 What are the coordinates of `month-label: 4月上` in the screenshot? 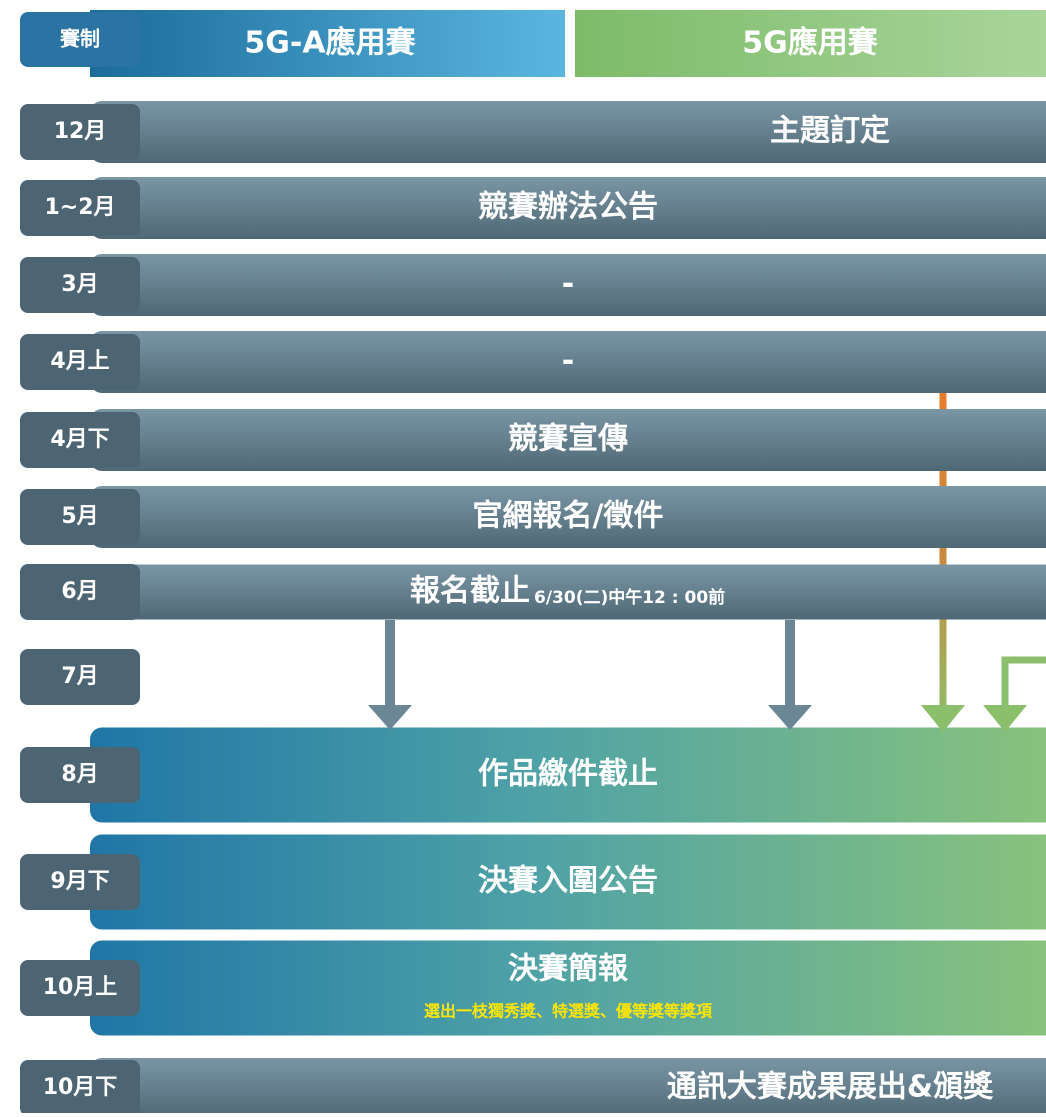 It's located at (79, 361).